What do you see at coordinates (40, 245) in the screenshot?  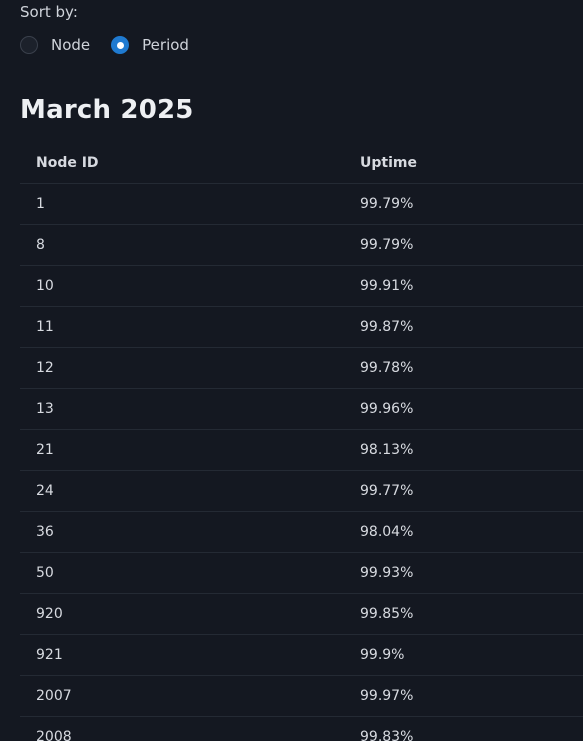 I see `node-id-cell: 8` at bounding box center [40, 245].